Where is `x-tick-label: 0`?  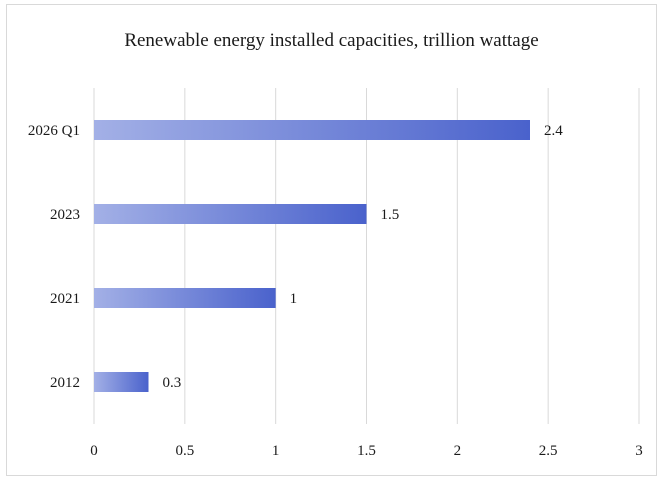 x-tick-label: 0 is located at coordinates (94, 451).